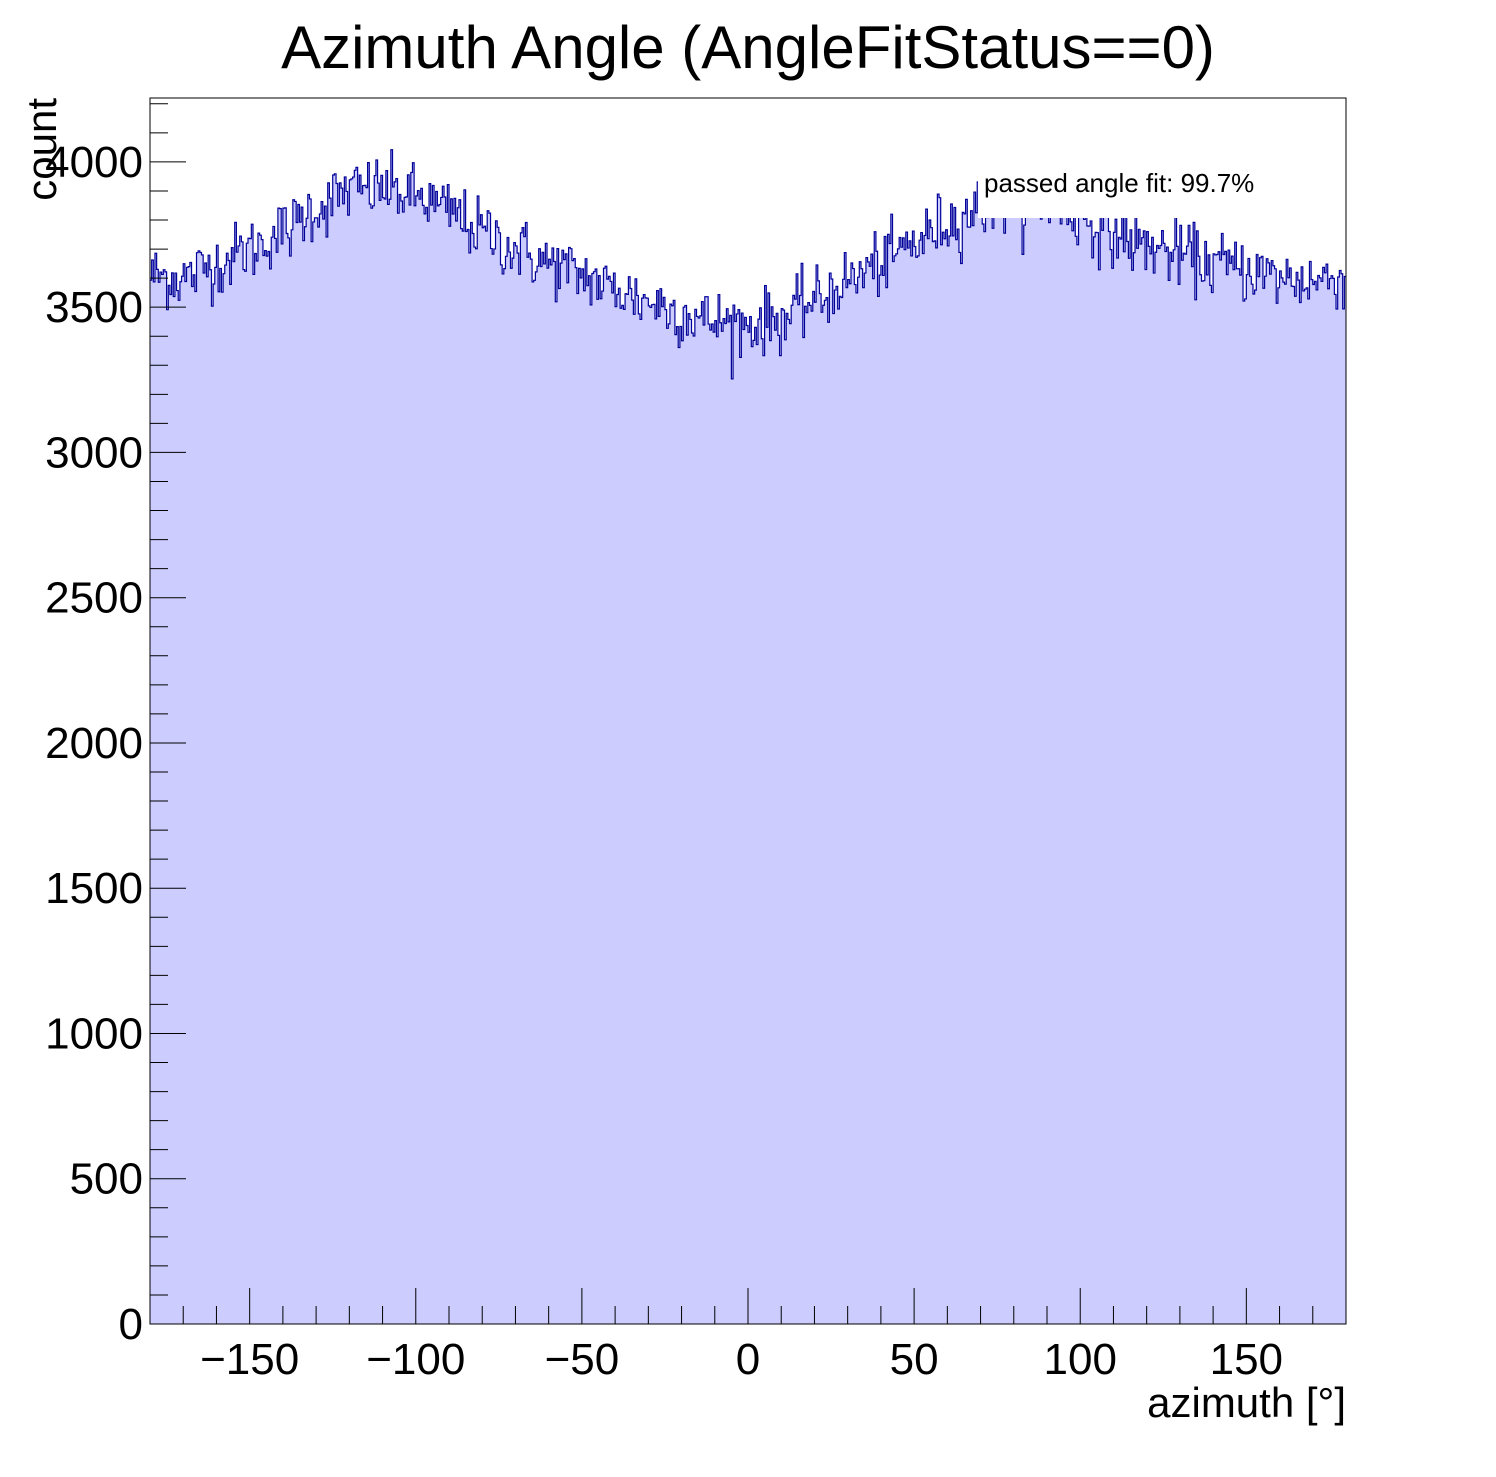 The image size is (1496, 1477). What do you see at coordinates (582, 1359) in the screenshot?
I see `x-tick-label: −50` at bounding box center [582, 1359].